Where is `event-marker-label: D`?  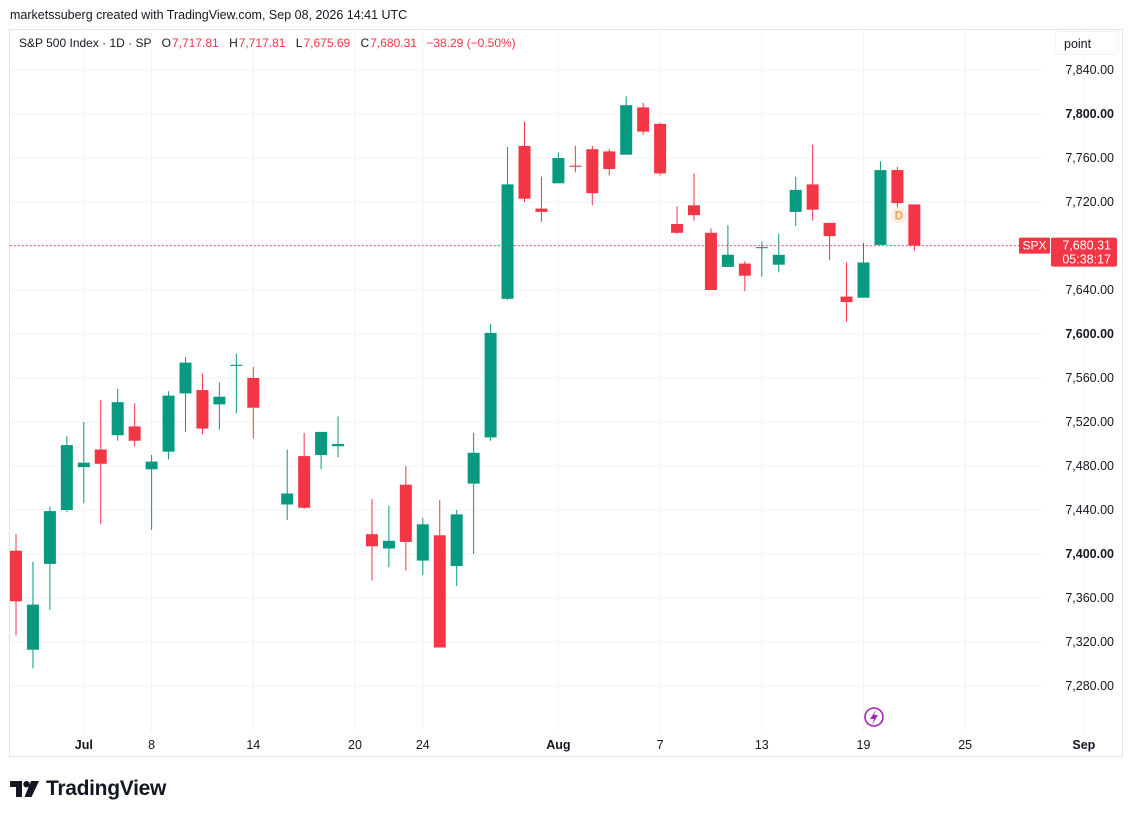
event-marker-label: D is located at coordinates (899, 216).